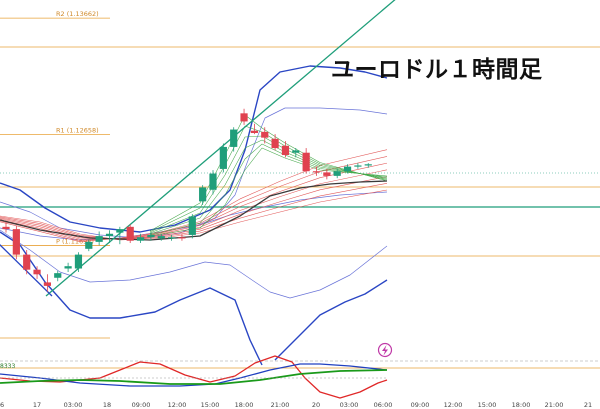 This screenshot has height=409, width=600. I want to click on x-tick-label: 20, so click(316, 405).